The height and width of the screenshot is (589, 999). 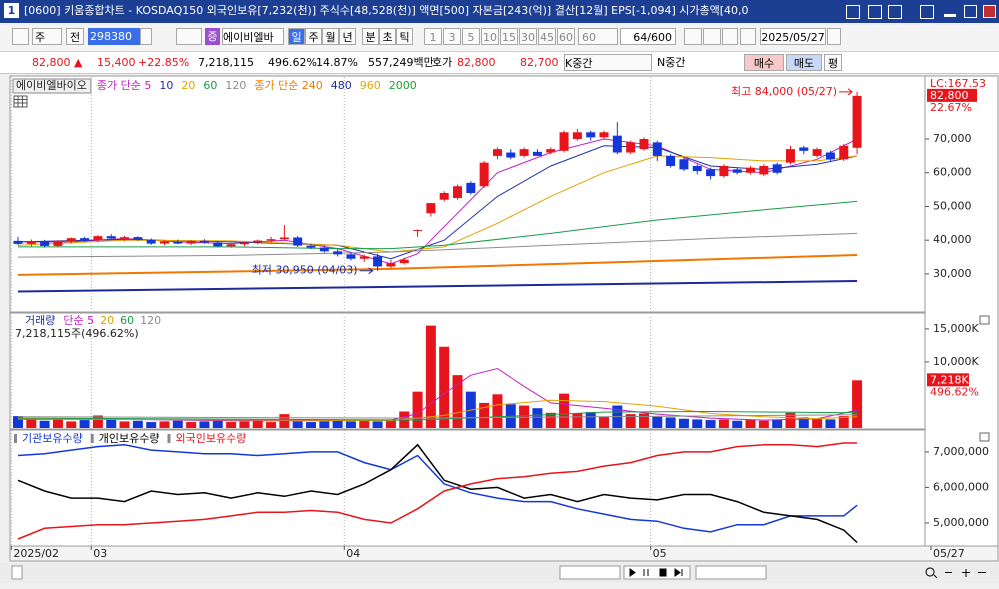 What do you see at coordinates (608, 62) in the screenshot?
I see `k-select: K중간` at bounding box center [608, 62].